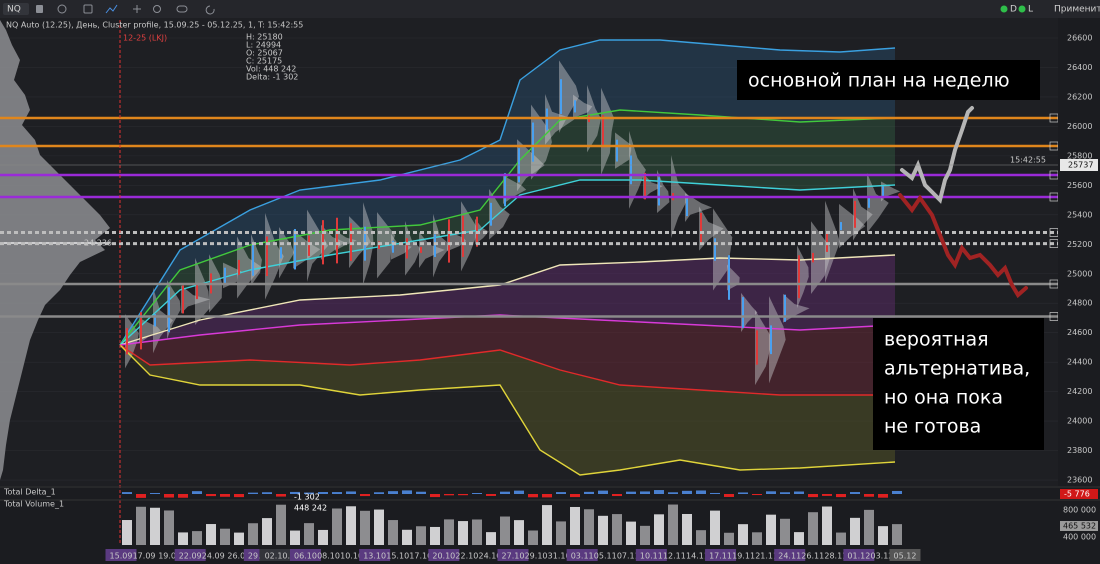  I want to click on delta-title: Total Delta_1, so click(29, 492).